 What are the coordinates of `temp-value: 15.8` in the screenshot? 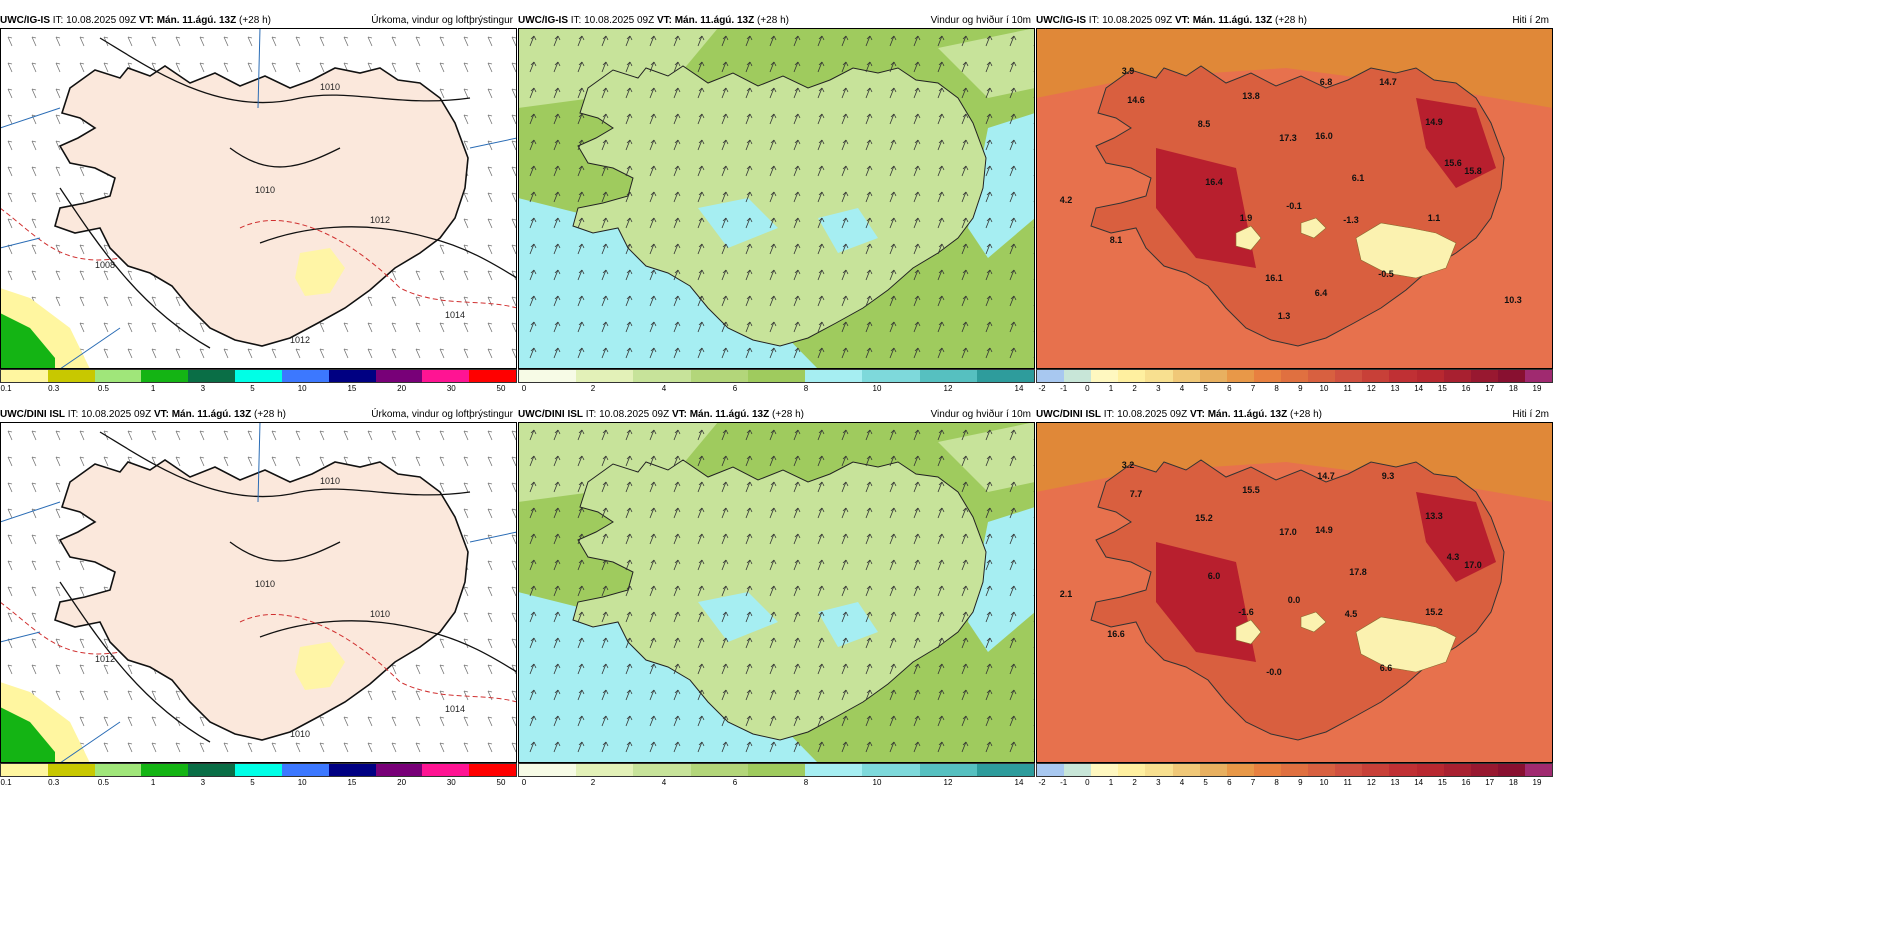 It's located at (1473, 171).